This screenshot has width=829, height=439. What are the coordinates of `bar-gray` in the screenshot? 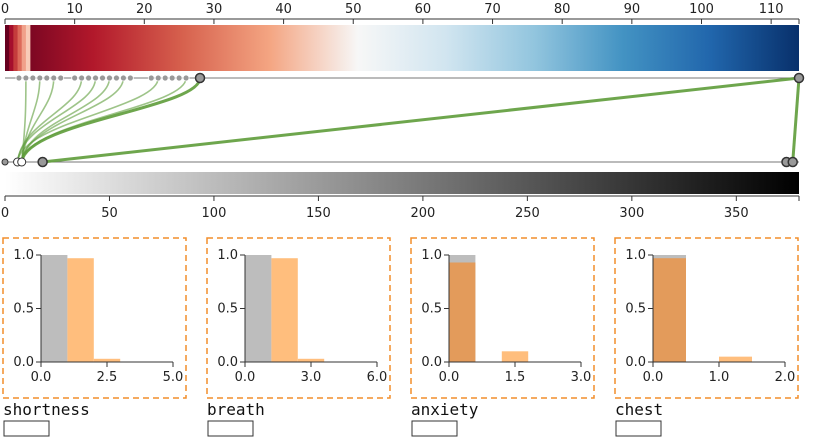 It's located at (258, 308).